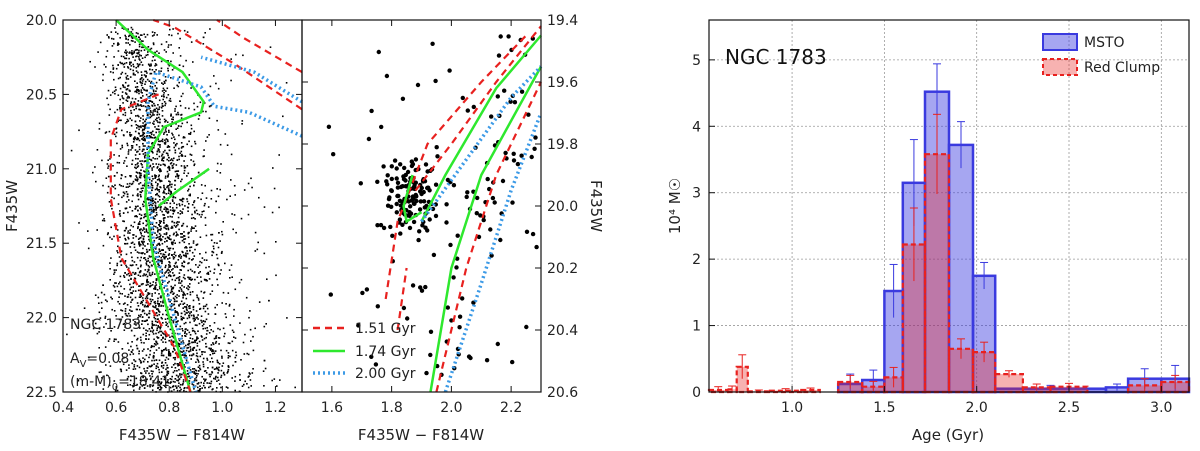  I want to click on y-tick-label: 20.0, so click(41, 21).